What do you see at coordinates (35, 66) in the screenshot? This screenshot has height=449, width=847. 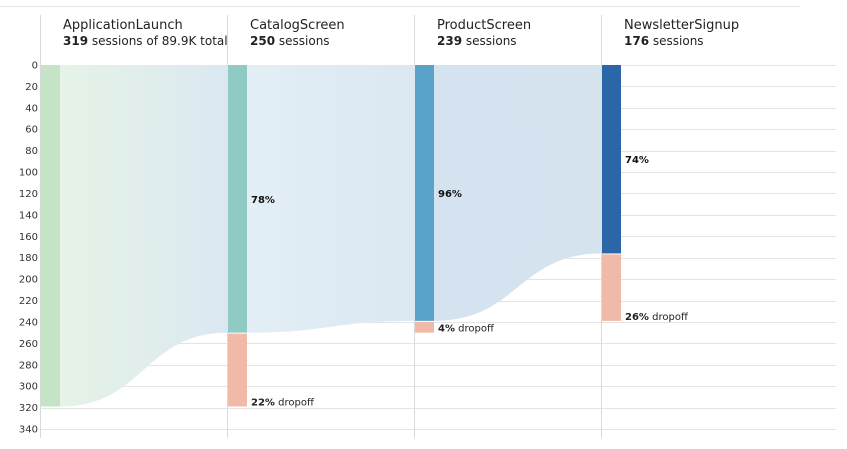 I see `y-tick-label: 0` at bounding box center [35, 66].